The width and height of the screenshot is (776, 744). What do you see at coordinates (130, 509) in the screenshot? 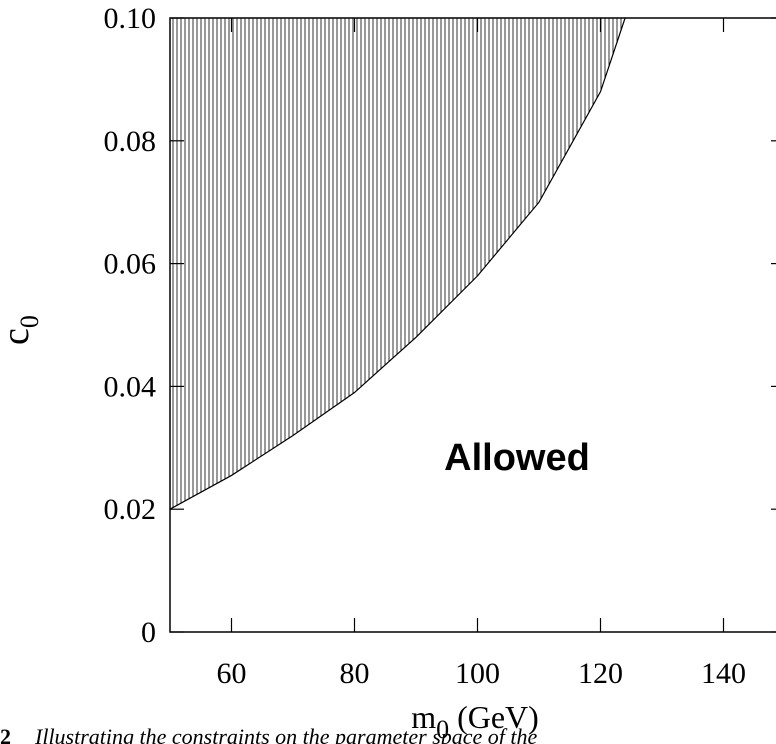
I see `y-tick-label: 0.02` at bounding box center [130, 509].